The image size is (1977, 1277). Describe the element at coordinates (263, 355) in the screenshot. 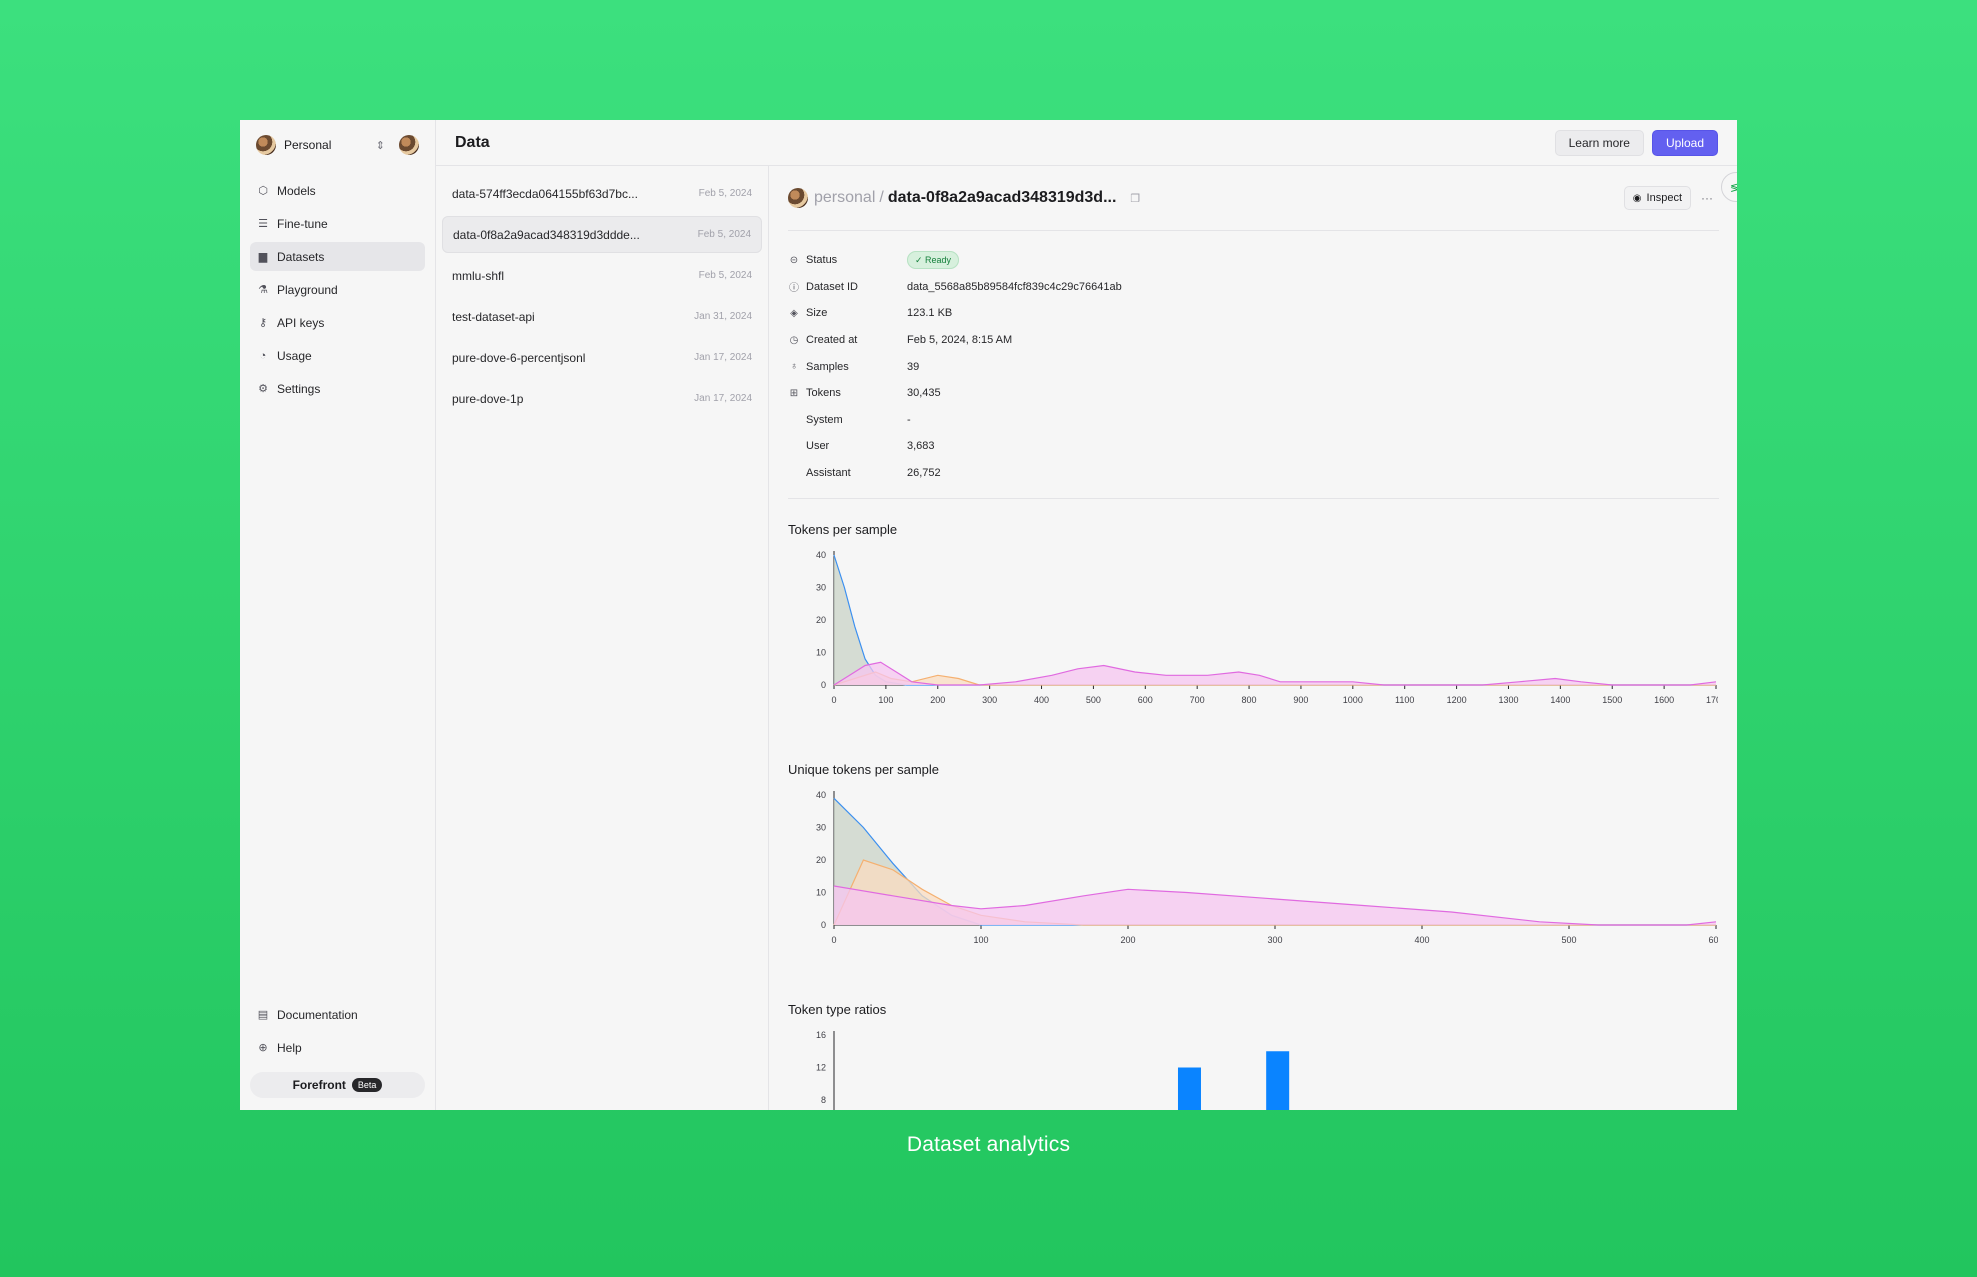

I see `pie-icon: ◔` at that location.